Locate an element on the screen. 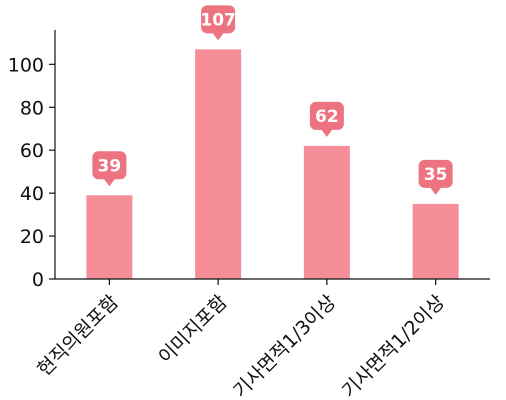 The height and width of the screenshot is (400, 506). x-tick-label: 이미지포함 is located at coordinates (192, 329).